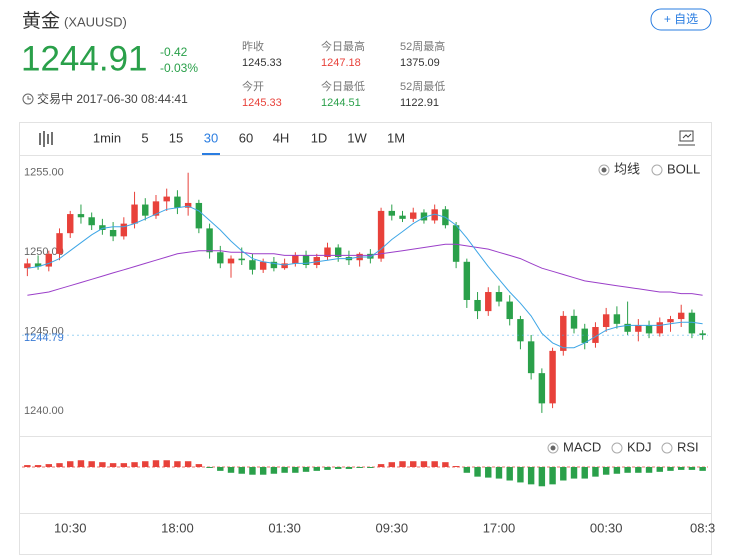  What do you see at coordinates (396, 137) in the screenshot?
I see `period-tab: 1M` at bounding box center [396, 137].